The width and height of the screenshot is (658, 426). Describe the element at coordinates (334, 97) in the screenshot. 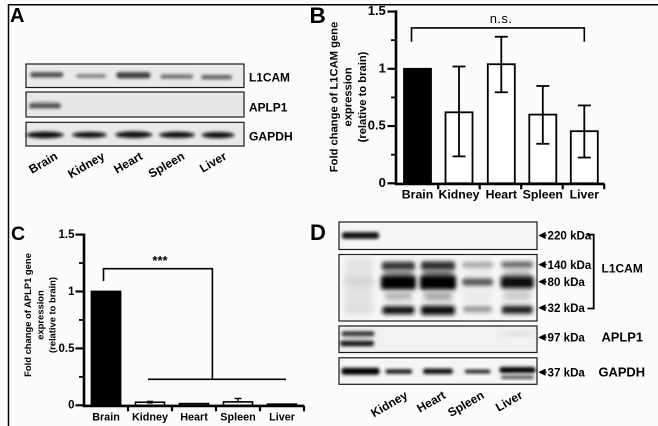

I see `svg-text: Fold change of L1CAM gene` at that location.